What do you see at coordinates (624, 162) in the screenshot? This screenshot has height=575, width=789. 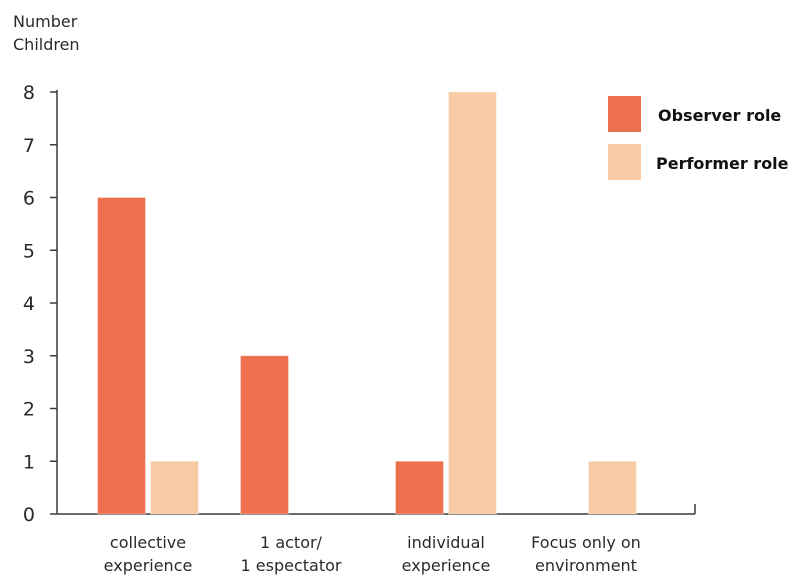 I see `legend-swatch-performer-role` at bounding box center [624, 162].